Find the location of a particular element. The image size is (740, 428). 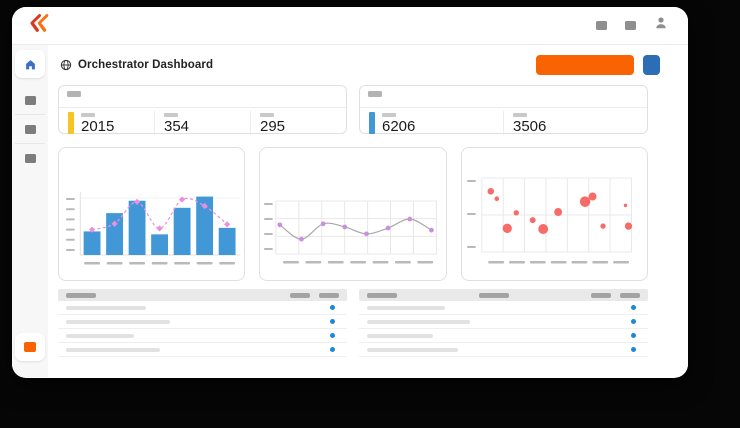

stat-kpi: 6206 is located at coordinates (431, 123).